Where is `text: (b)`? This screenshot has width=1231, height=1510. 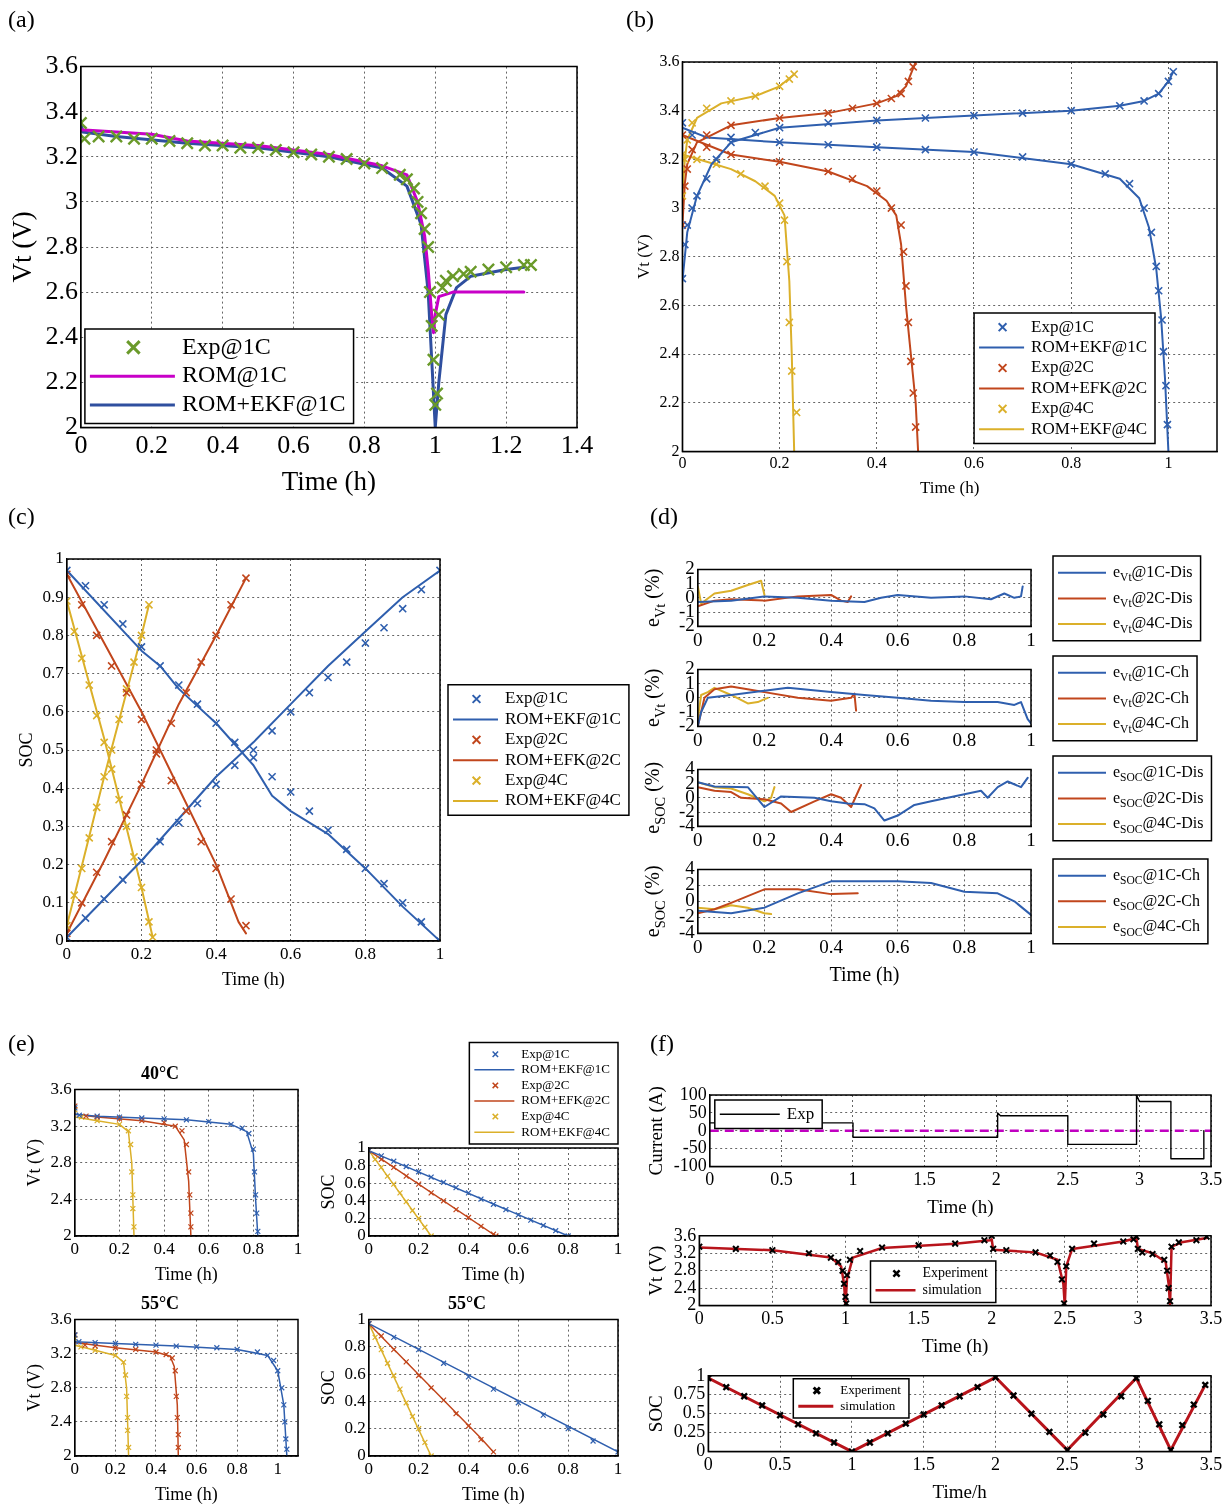
text: (b) is located at coordinates (640, 19).